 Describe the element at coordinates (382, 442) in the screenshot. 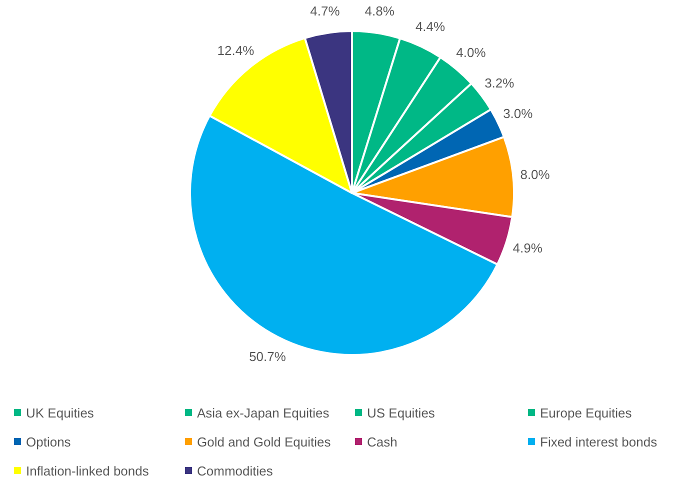

I see `legend-label: Cash` at that location.